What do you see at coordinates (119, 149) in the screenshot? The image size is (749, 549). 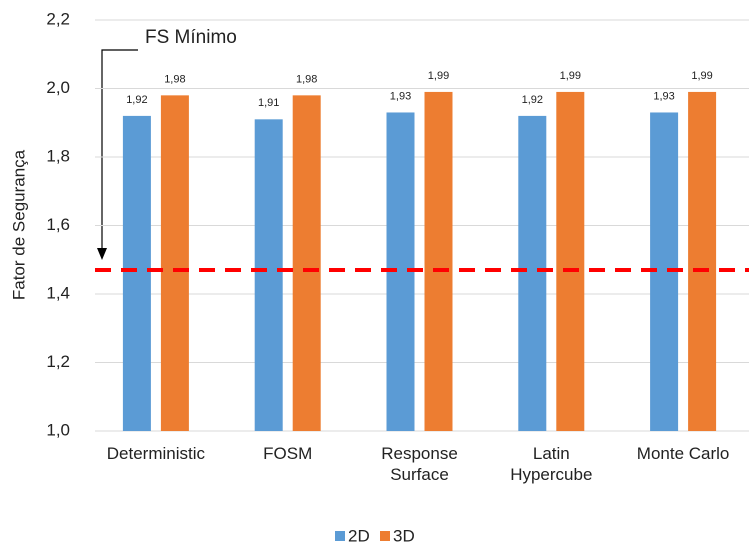 I see `annotation-arrow` at bounding box center [119, 149].